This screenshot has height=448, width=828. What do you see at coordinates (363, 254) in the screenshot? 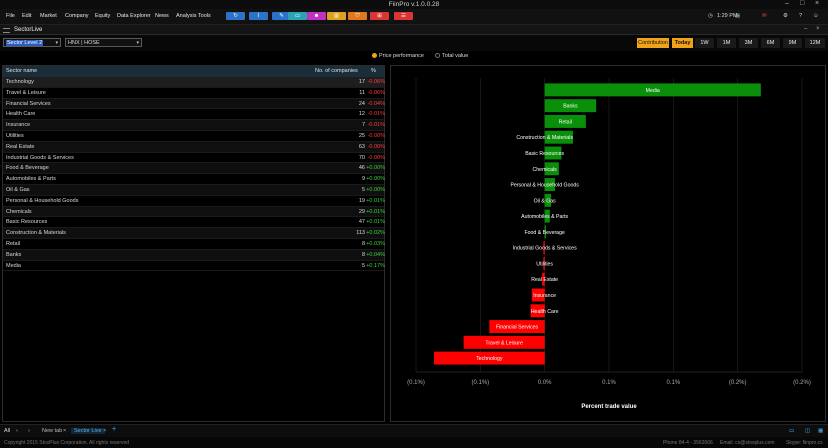
I see `company-count-cell: 8` at bounding box center [363, 254].